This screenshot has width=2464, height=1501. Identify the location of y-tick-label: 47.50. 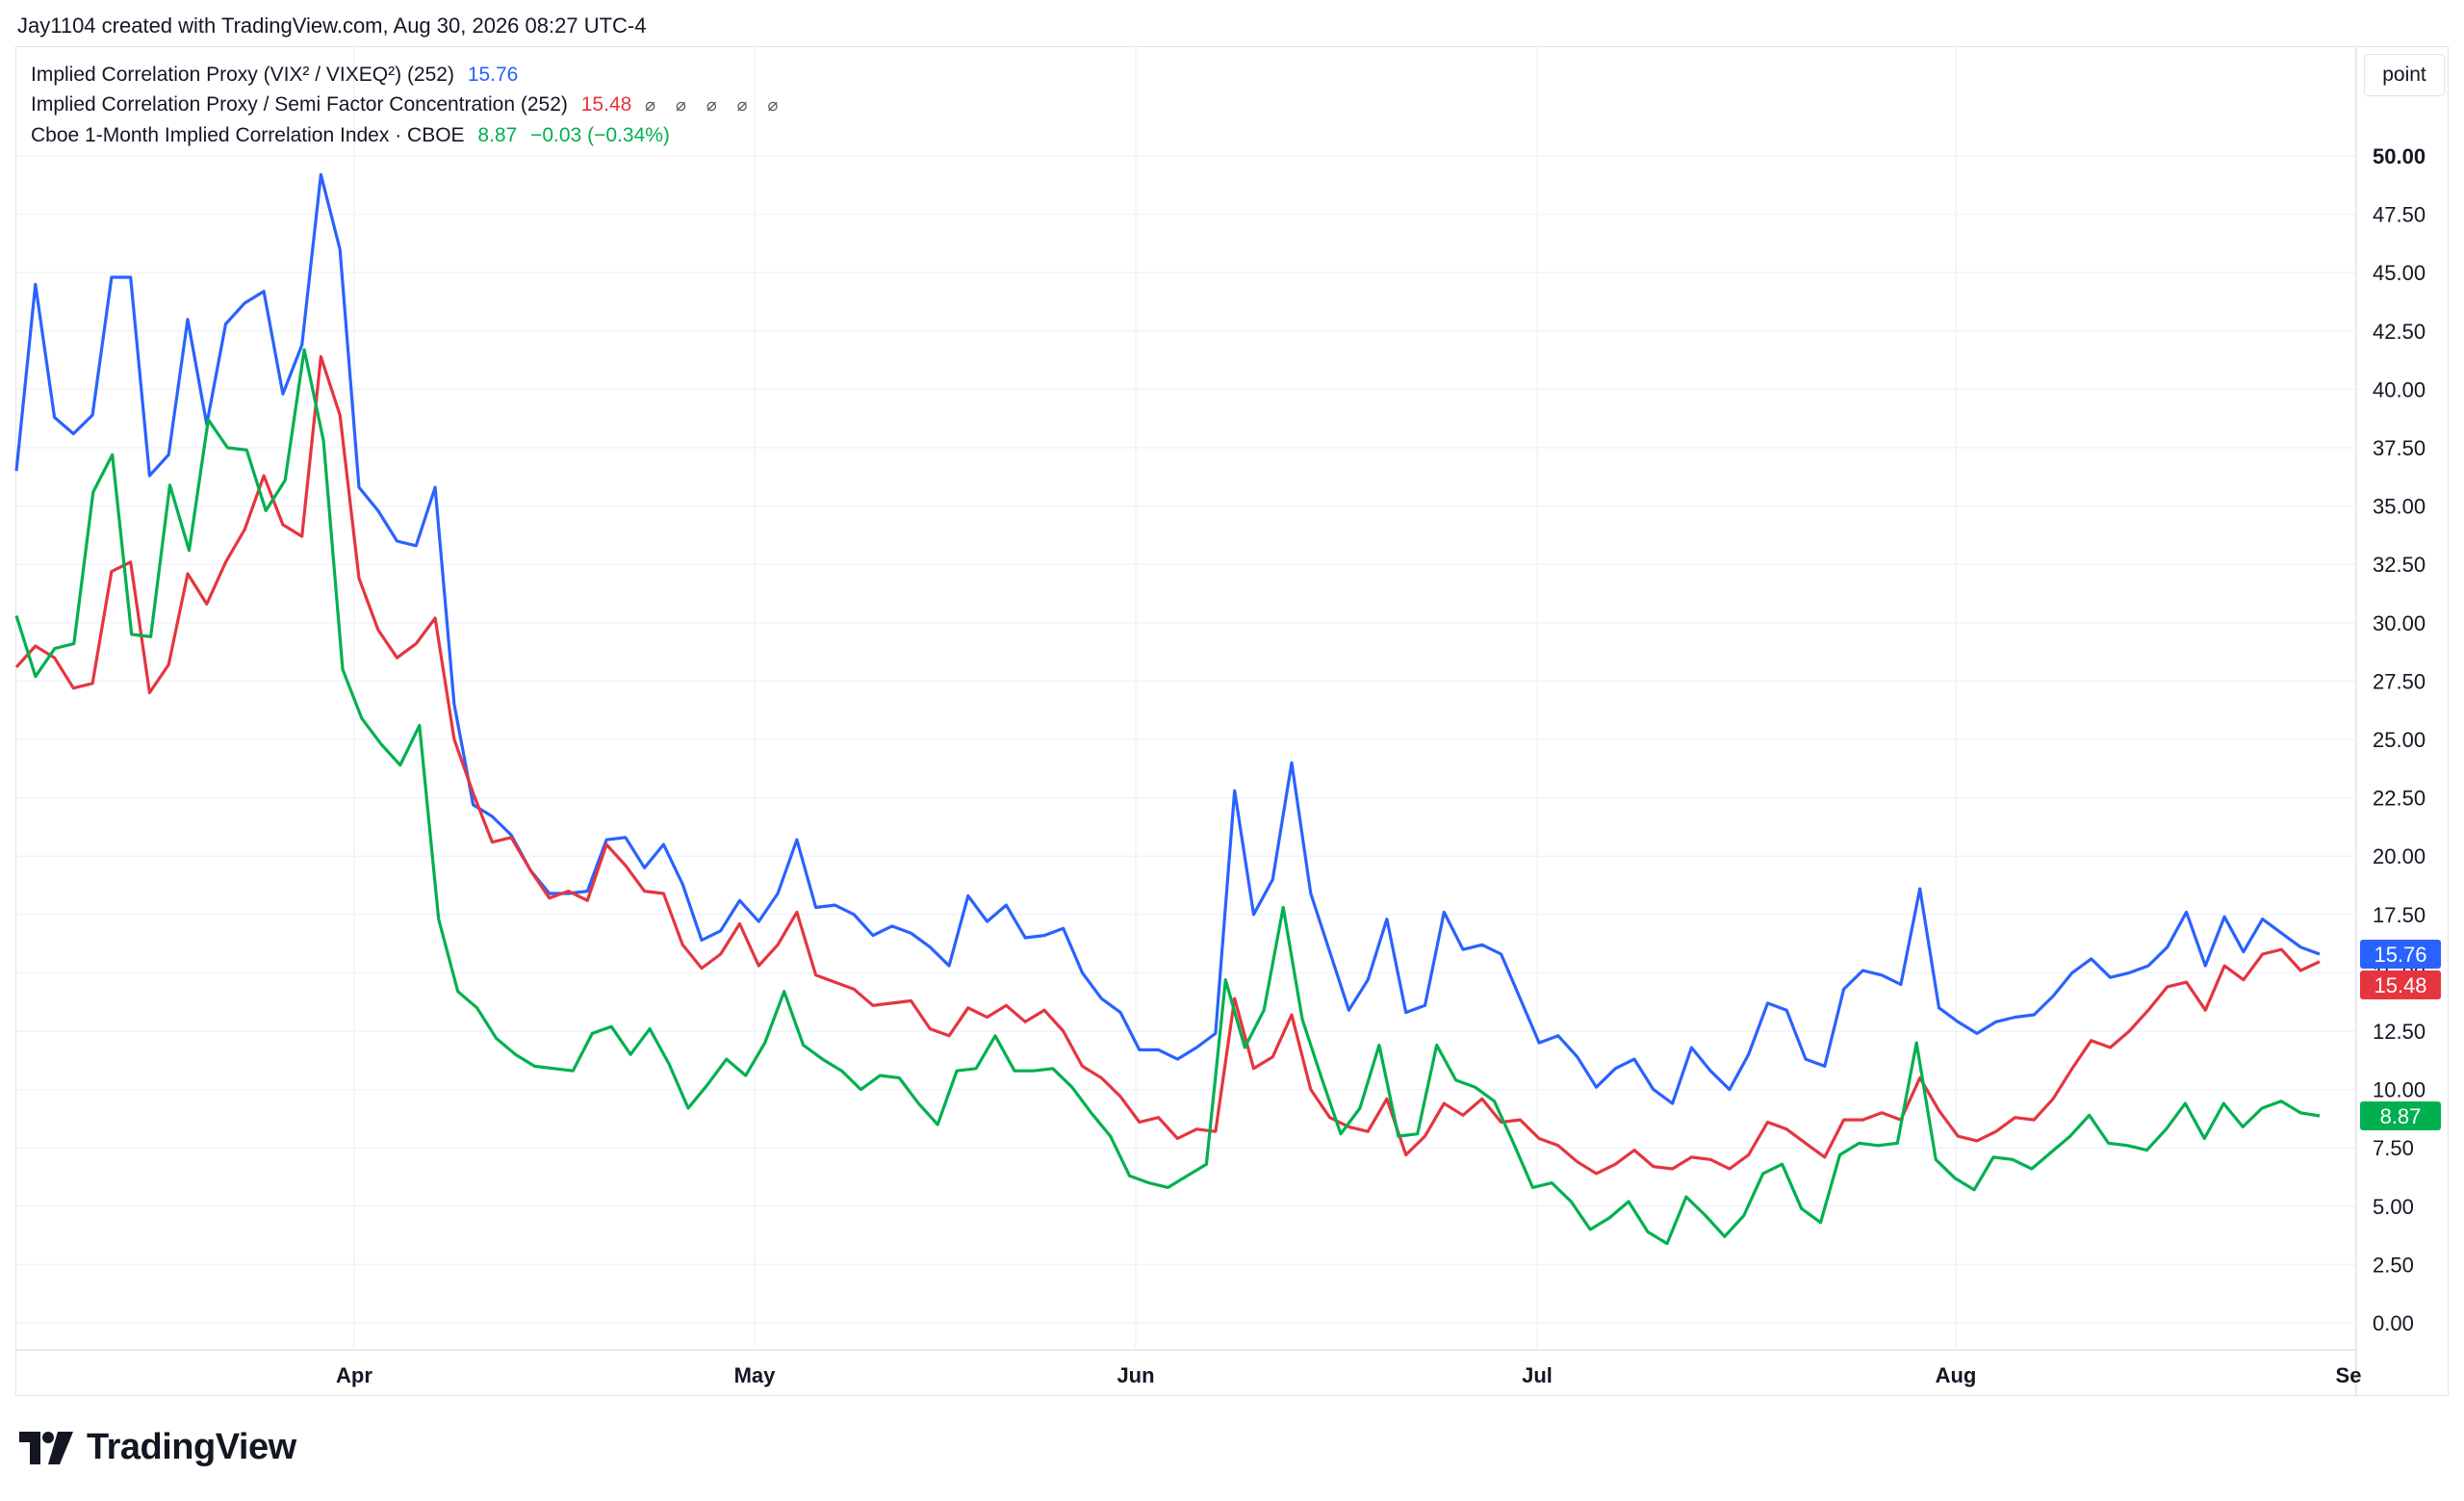
(2399, 215).